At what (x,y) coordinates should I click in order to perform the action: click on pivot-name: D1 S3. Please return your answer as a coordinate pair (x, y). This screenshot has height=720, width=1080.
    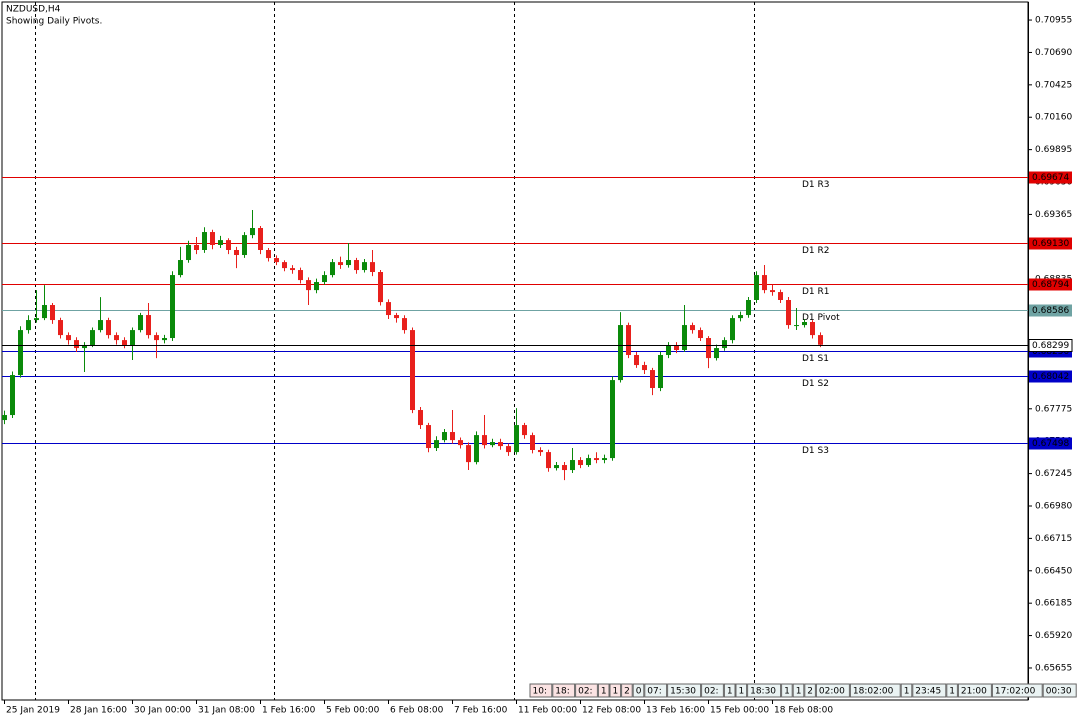
    Looking at the image, I should click on (815, 451).